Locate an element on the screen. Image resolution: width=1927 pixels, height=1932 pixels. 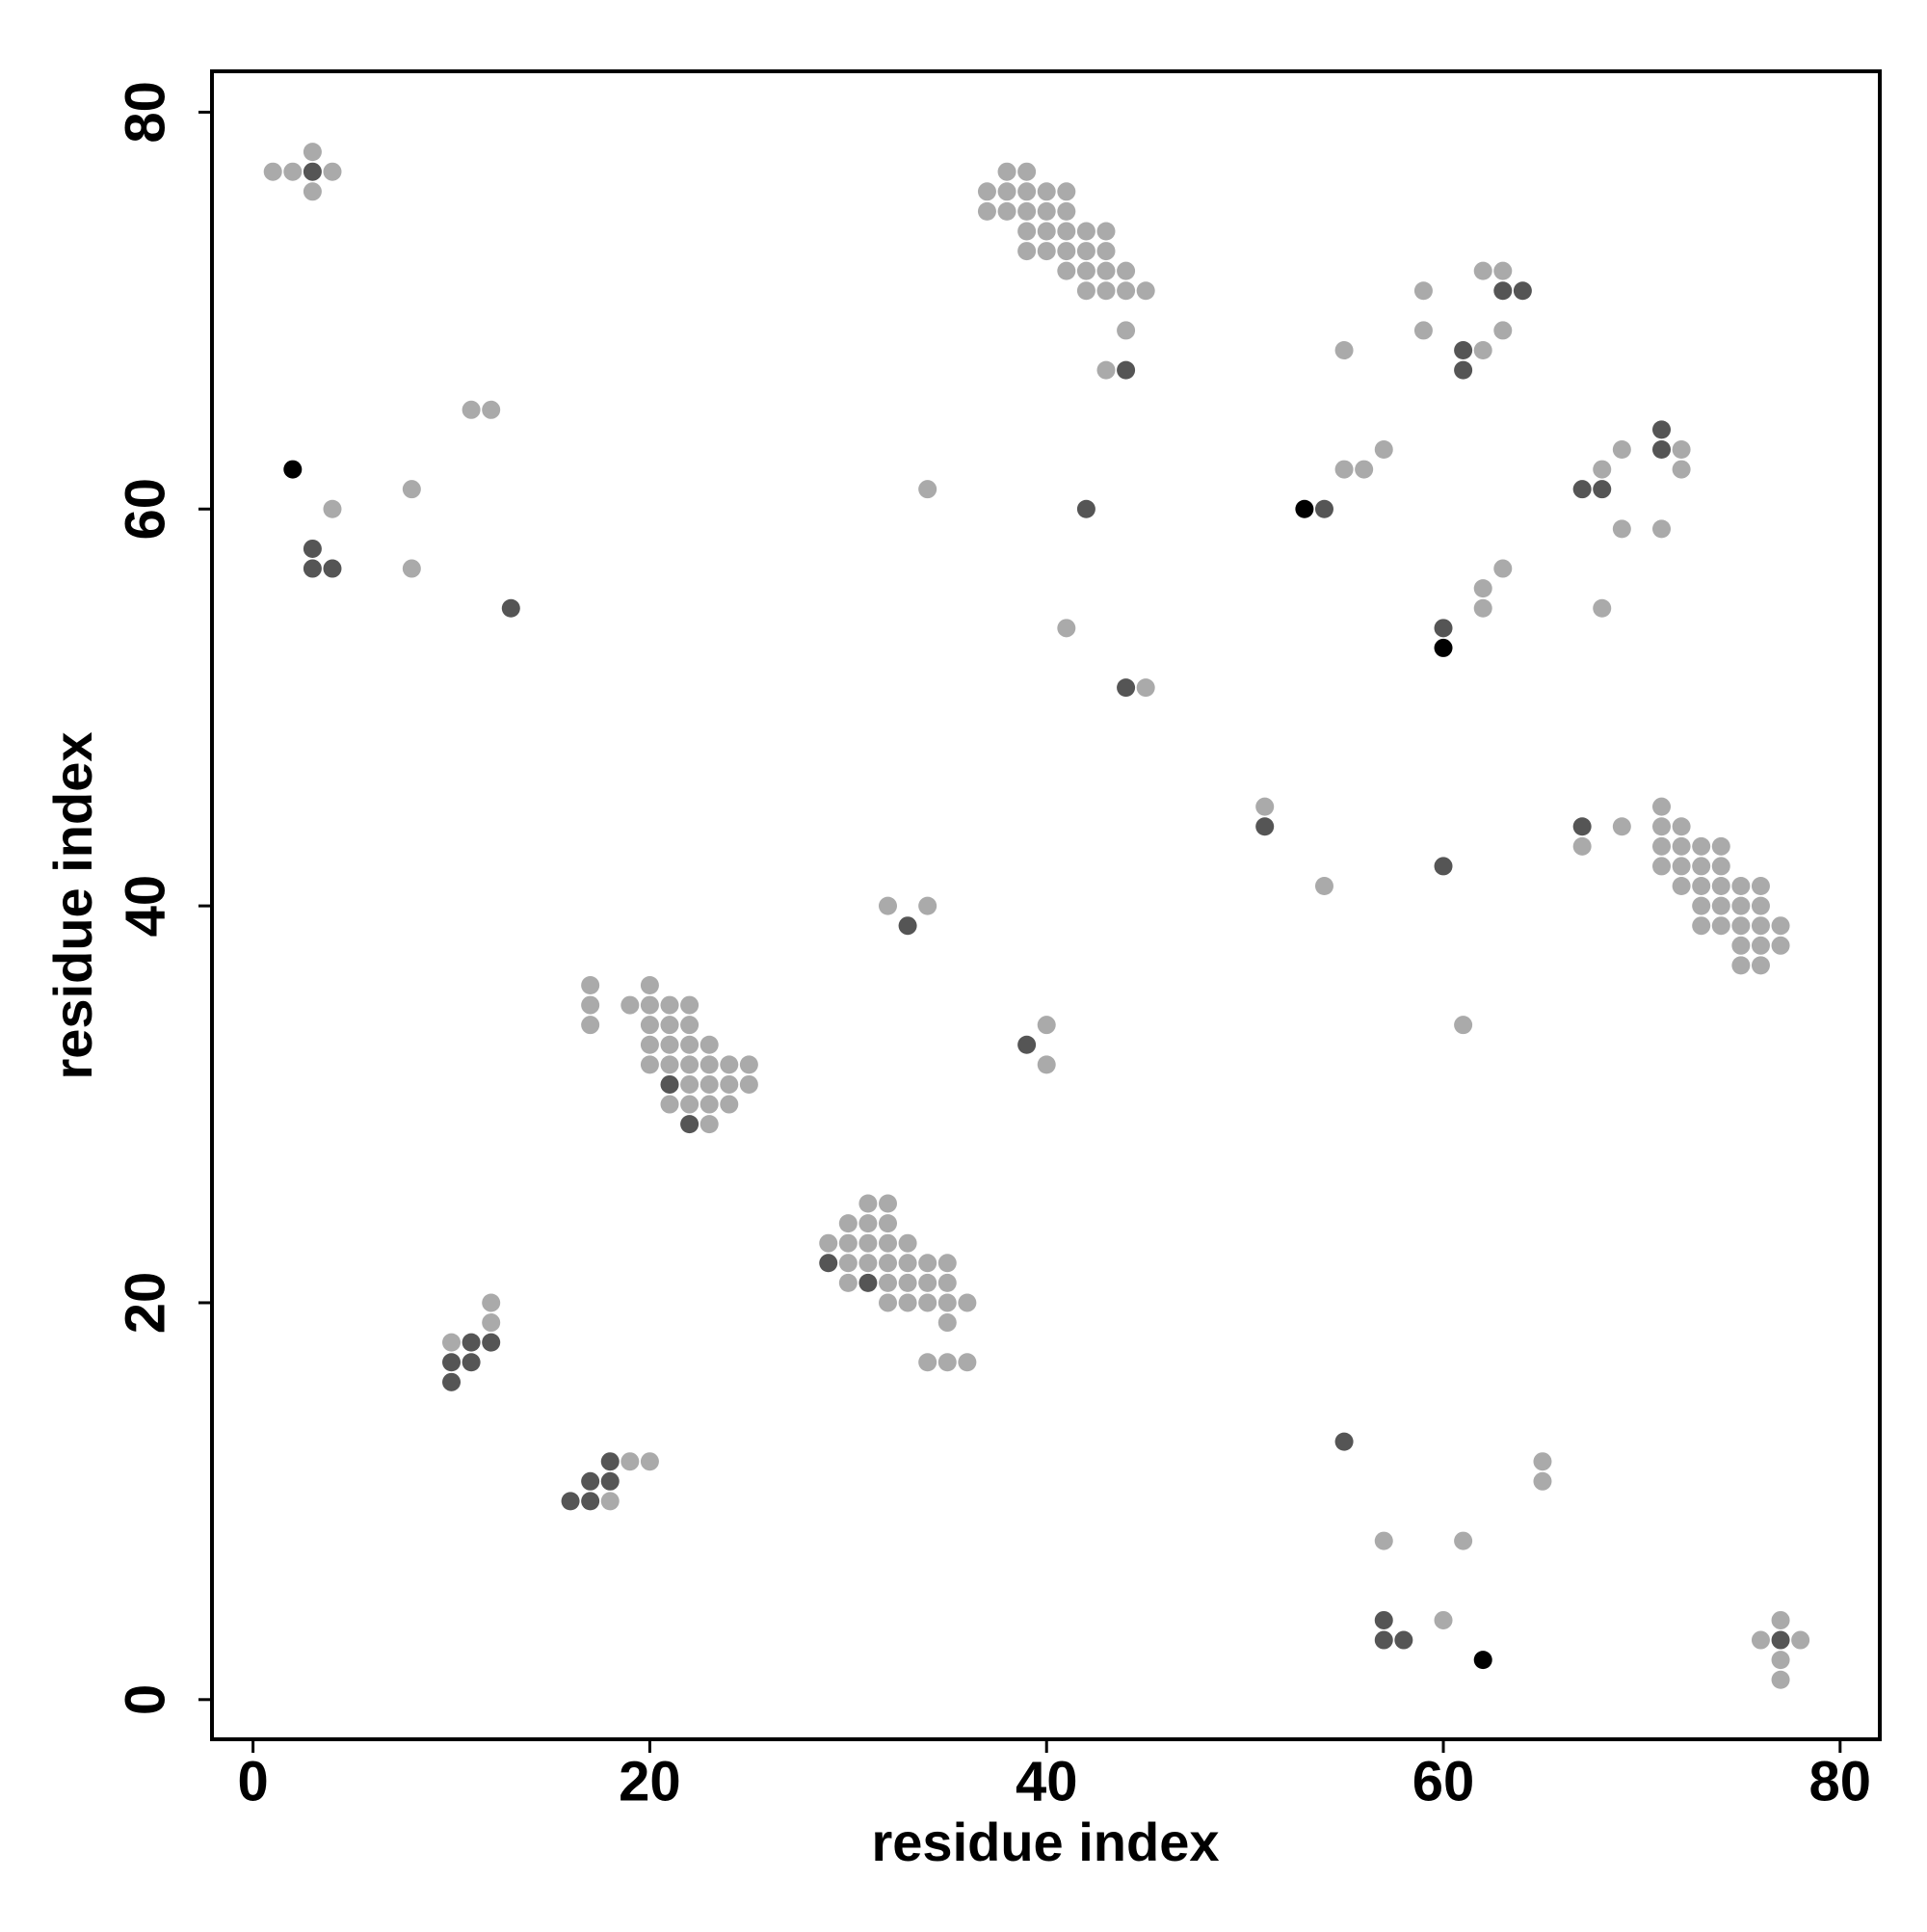
y-tick-label: 80 is located at coordinates (145, 112).